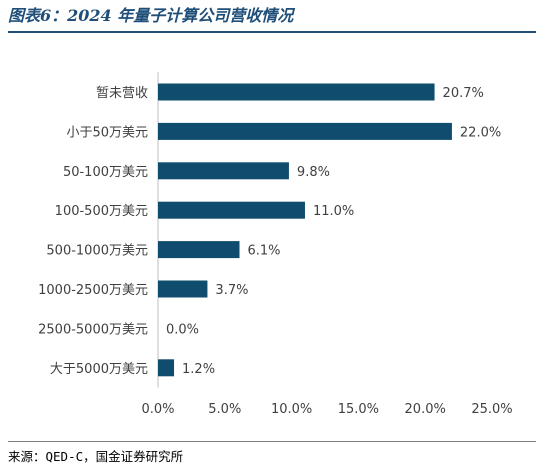 This screenshot has height=471, width=541. Describe the element at coordinates (105, 172) in the screenshot. I see `category-label: 50-100万美元` at that location.